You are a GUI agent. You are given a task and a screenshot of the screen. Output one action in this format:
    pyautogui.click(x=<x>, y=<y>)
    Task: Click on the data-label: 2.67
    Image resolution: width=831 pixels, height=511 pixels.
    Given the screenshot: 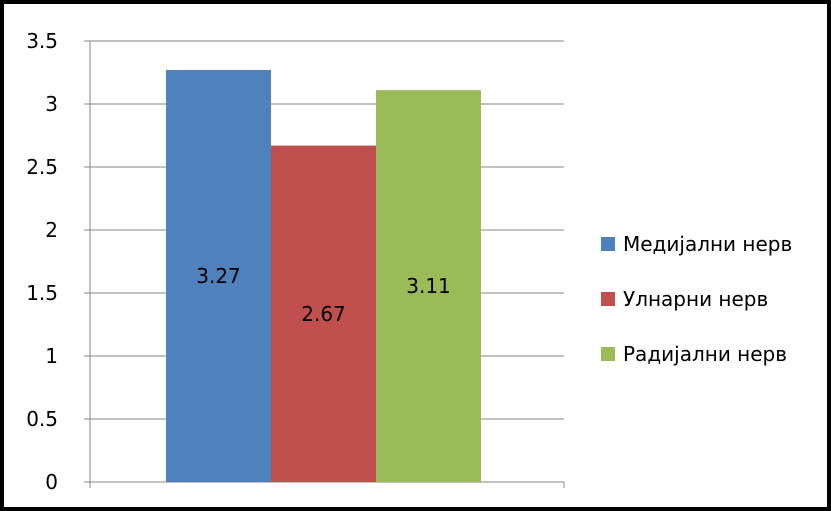 What is the action you would take?
    pyautogui.click(x=323, y=314)
    